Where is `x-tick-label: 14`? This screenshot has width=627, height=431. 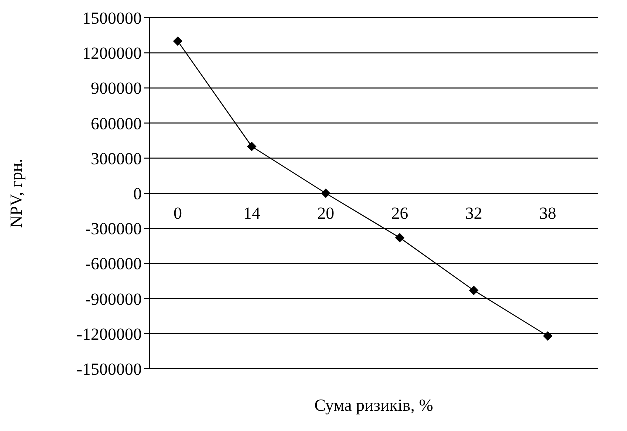 x-tick-label: 14 is located at coordinates (252, 213).